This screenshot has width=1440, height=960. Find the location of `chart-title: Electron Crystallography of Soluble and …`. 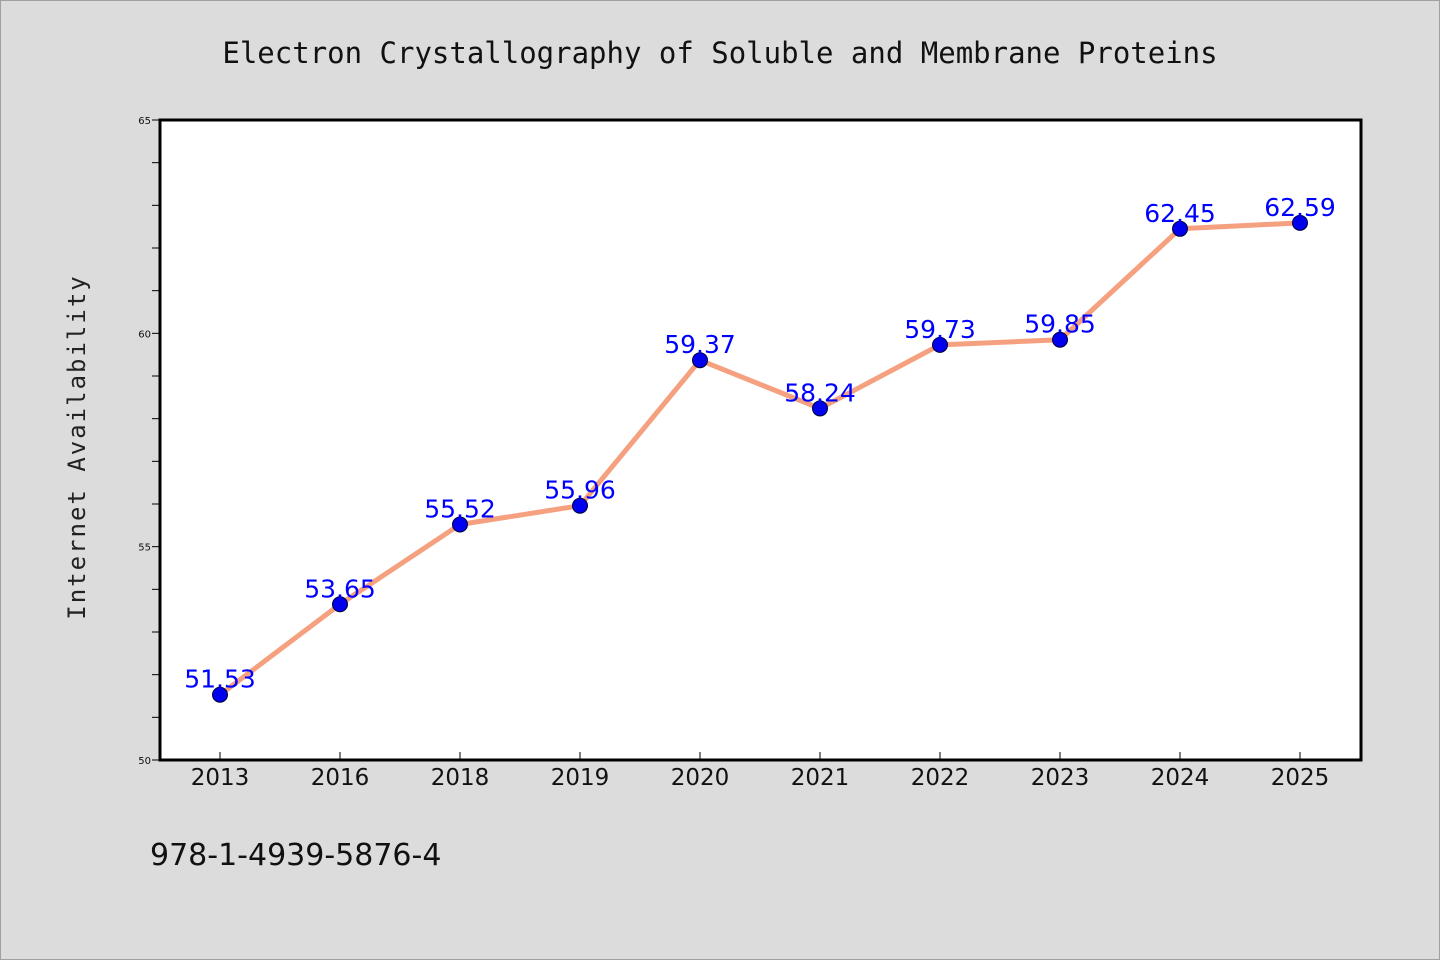

chart-title: Electron Crystallography of Soluble and … is located at coordinates (719, 53).